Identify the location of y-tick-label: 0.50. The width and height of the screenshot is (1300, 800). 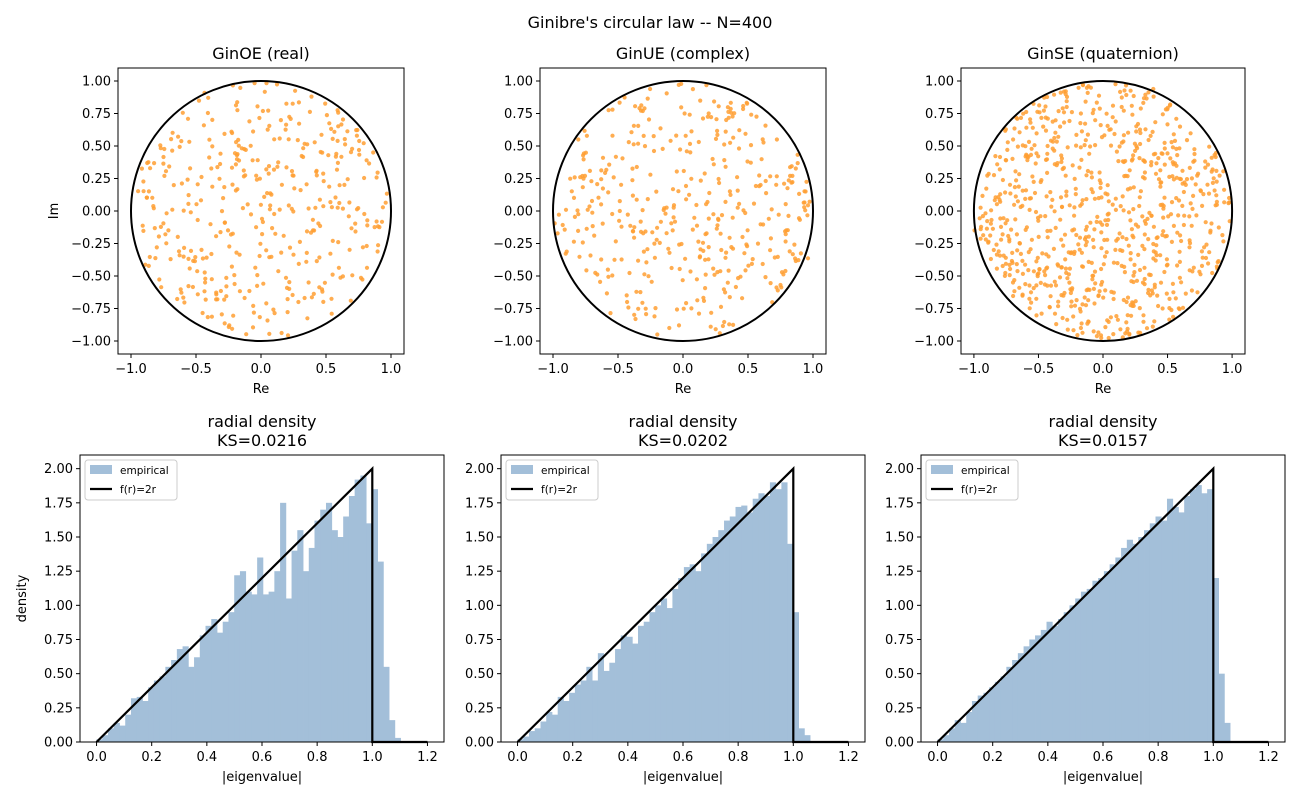
(518, 147).